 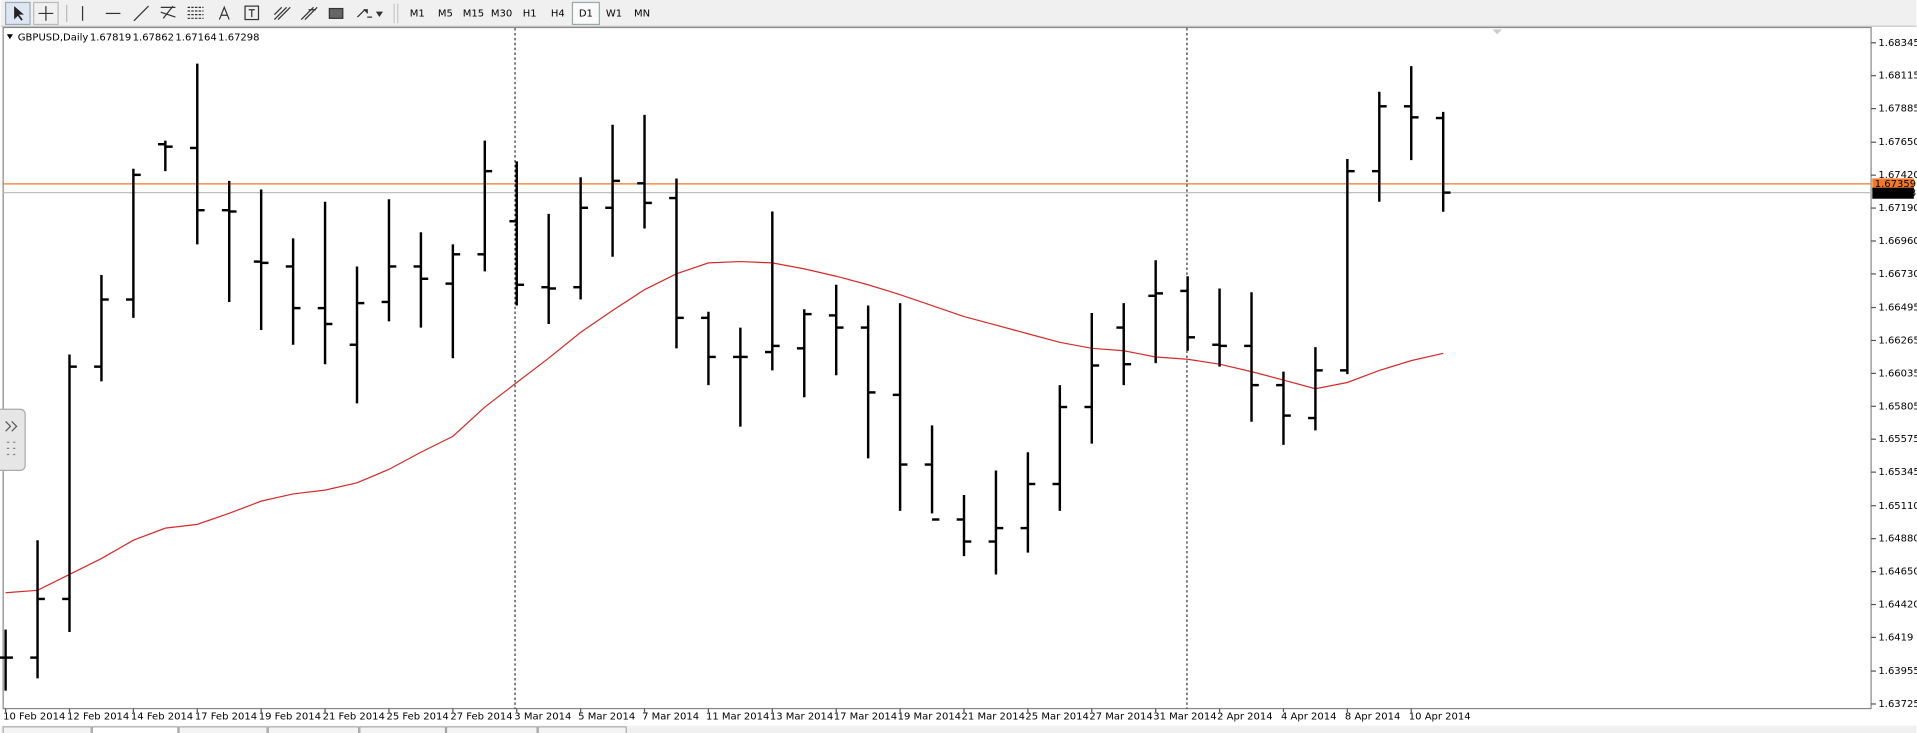 What do you see at coordinates (1897, 109) in the screenshot?
I see `y-tick-label: 1.67885` at bounding box center [1897, 109].